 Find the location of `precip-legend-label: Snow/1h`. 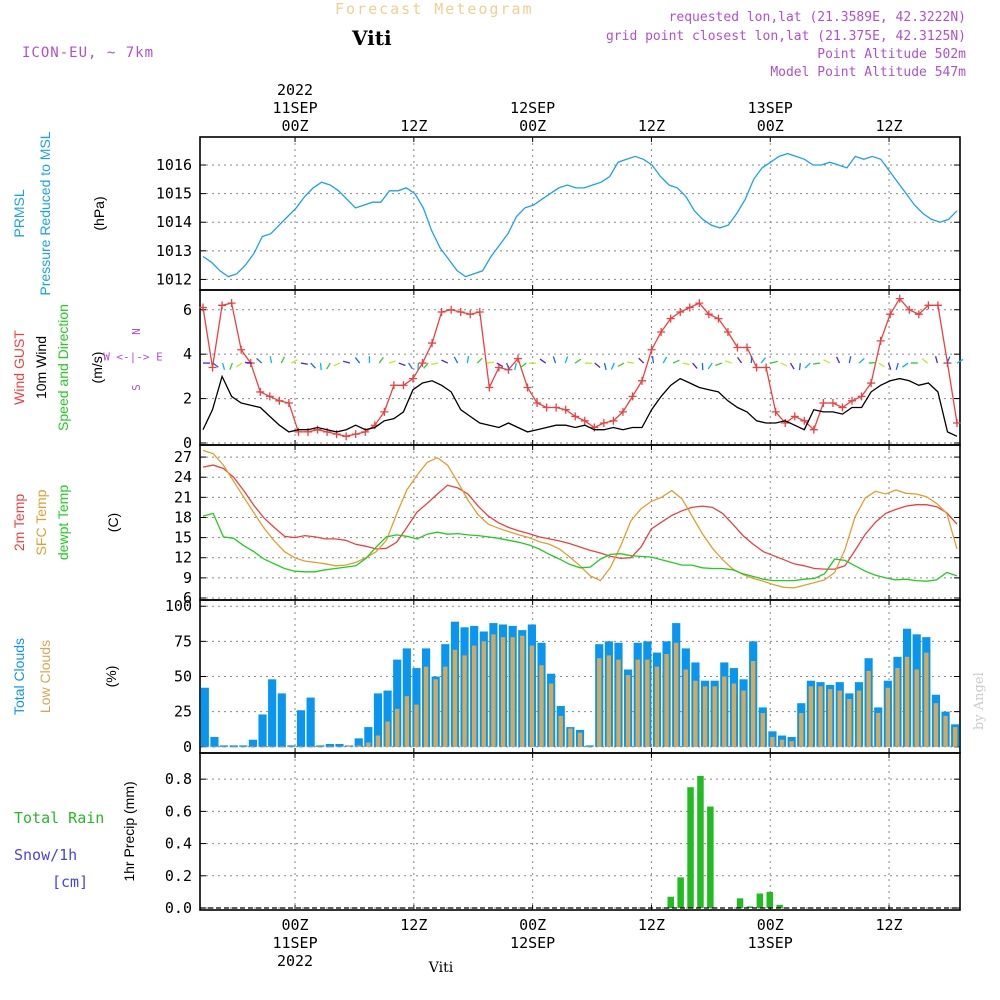

precip-legend-label: Snow/1h is located at coordinates (45, 855).